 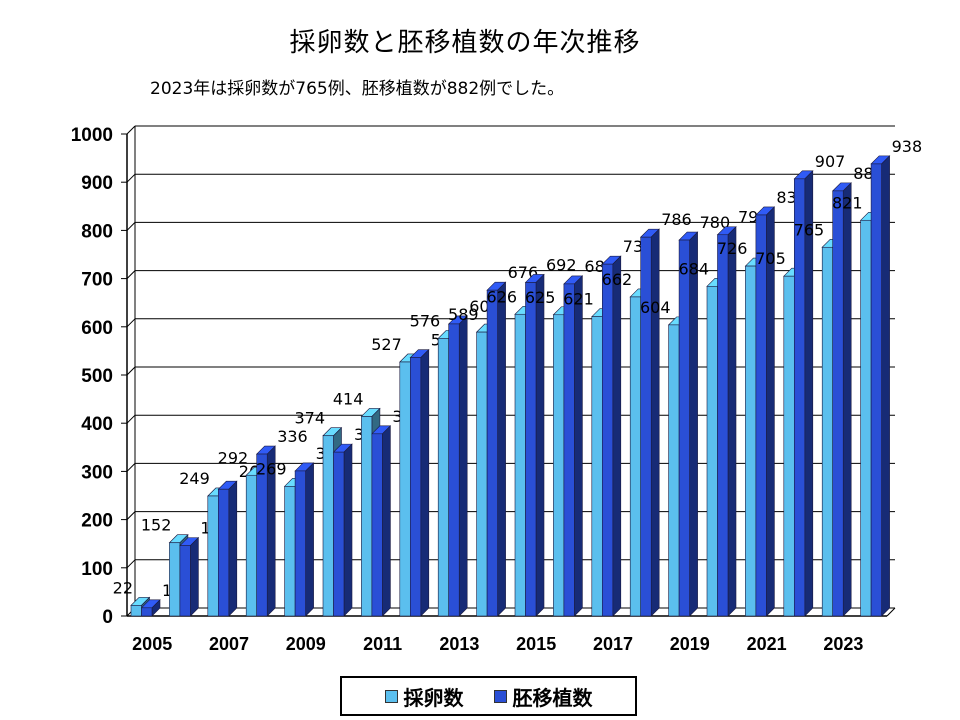 I want to click on data-label: 684, so click(x=693, y=268).